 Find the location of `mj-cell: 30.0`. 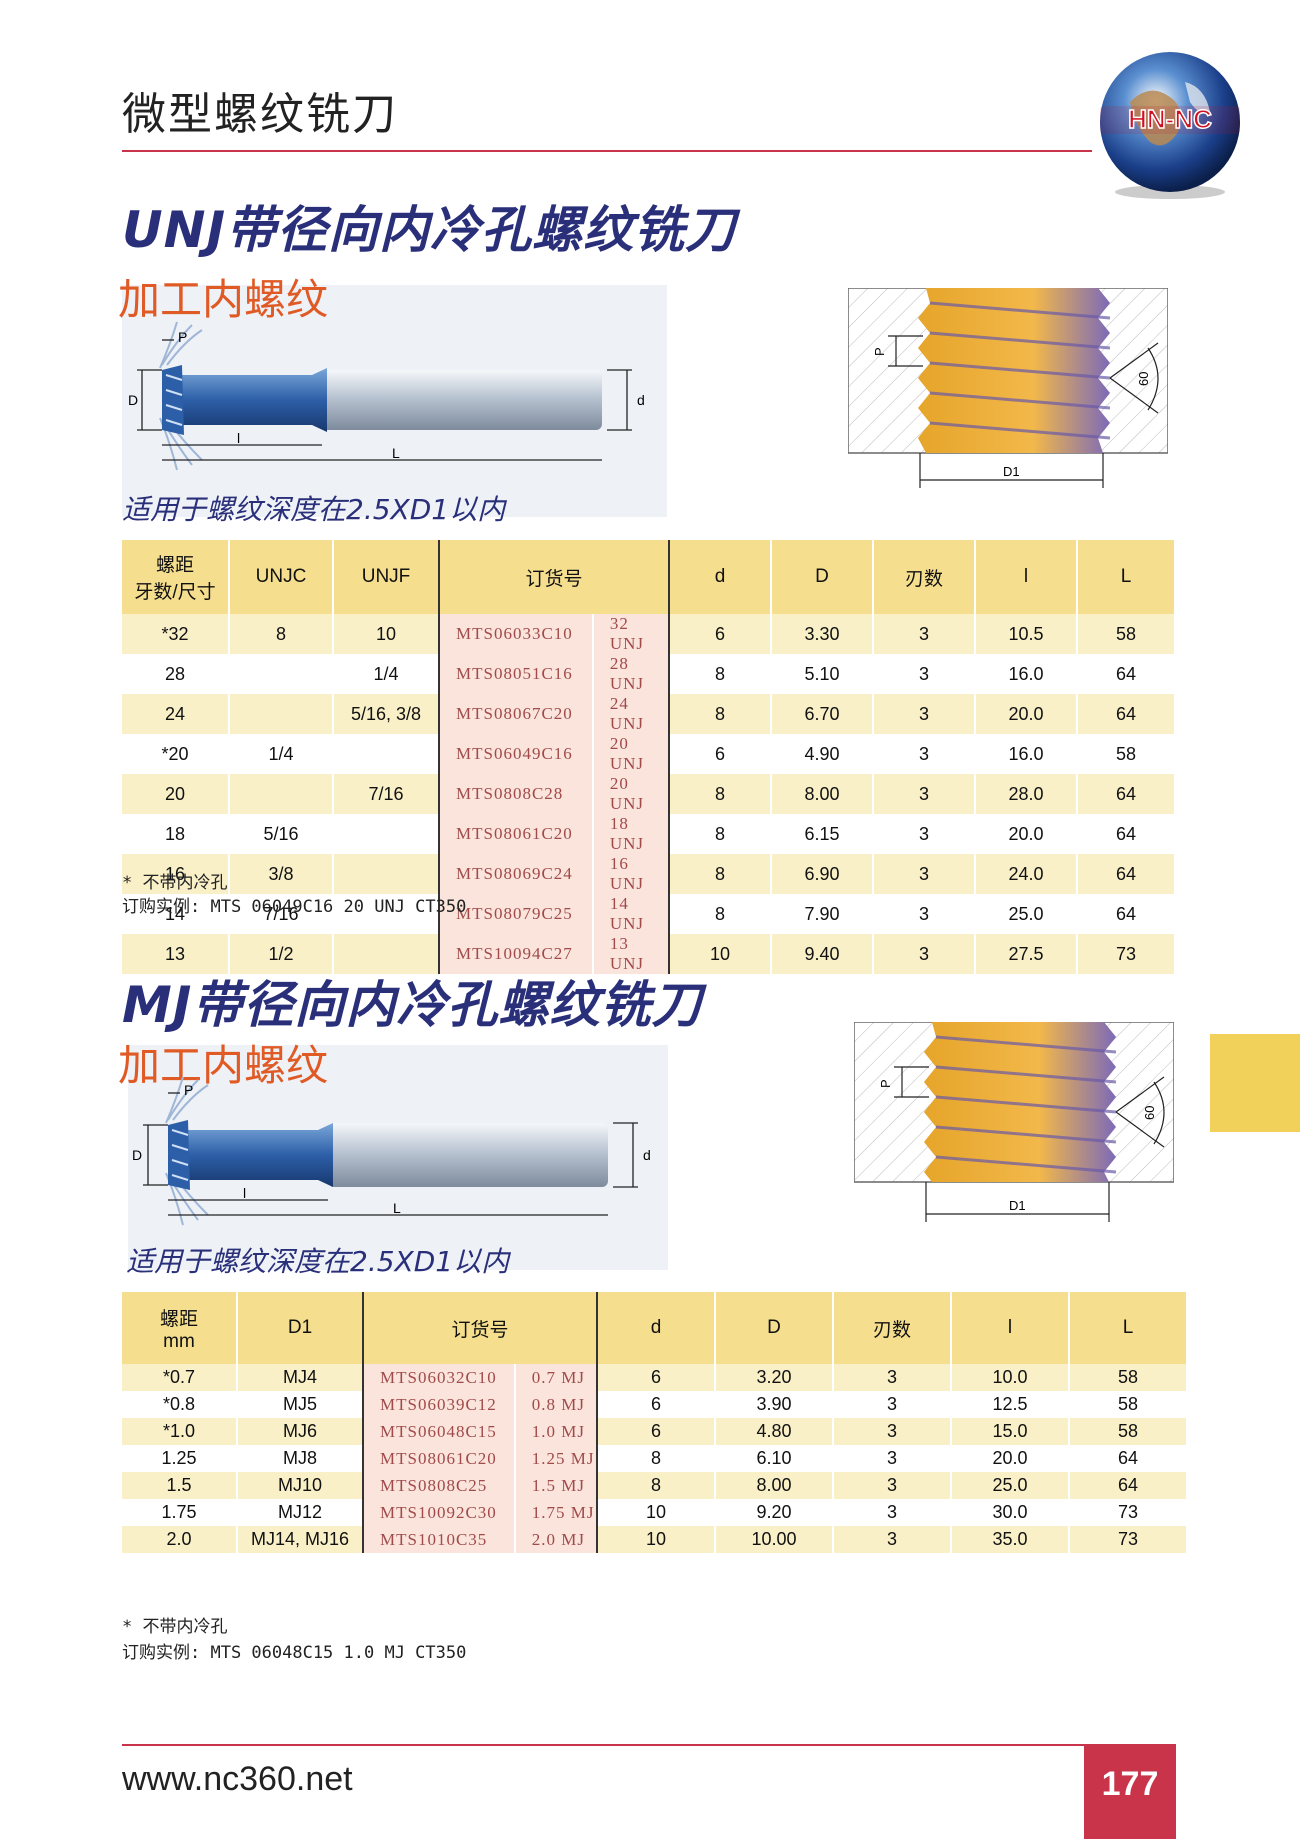

mj-cell: 30.0 is located at coordinates (1010, 1512).